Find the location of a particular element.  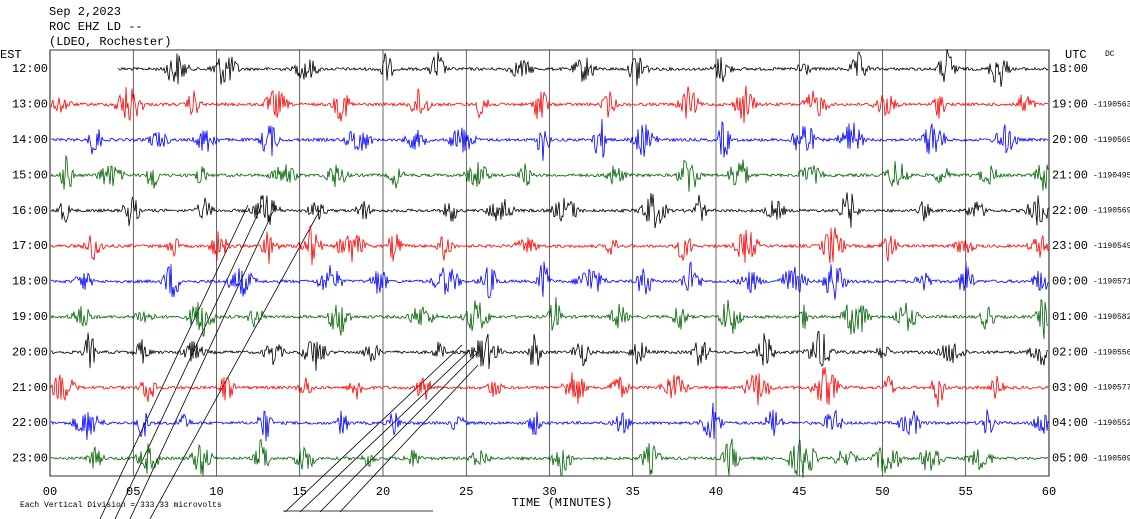

x-tick-label: 35 is located at coordinates (633, 492).